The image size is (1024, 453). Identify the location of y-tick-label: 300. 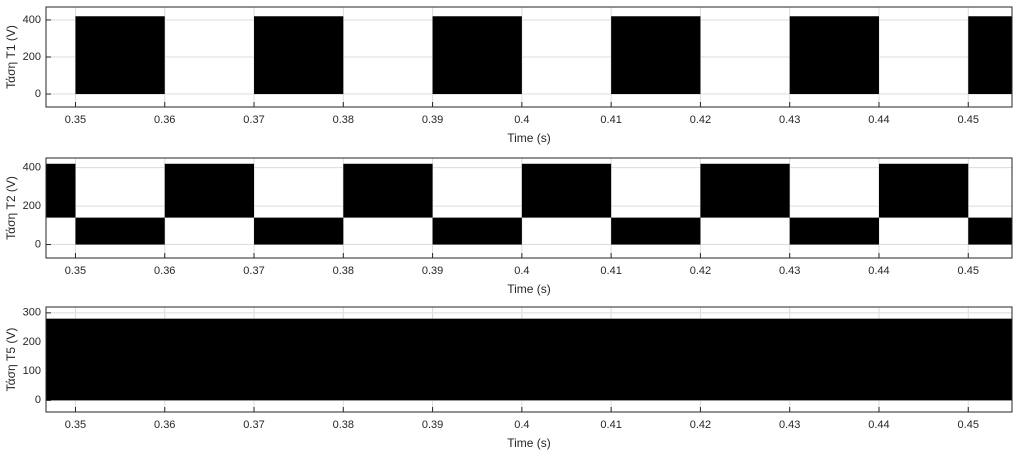
(32, 313).